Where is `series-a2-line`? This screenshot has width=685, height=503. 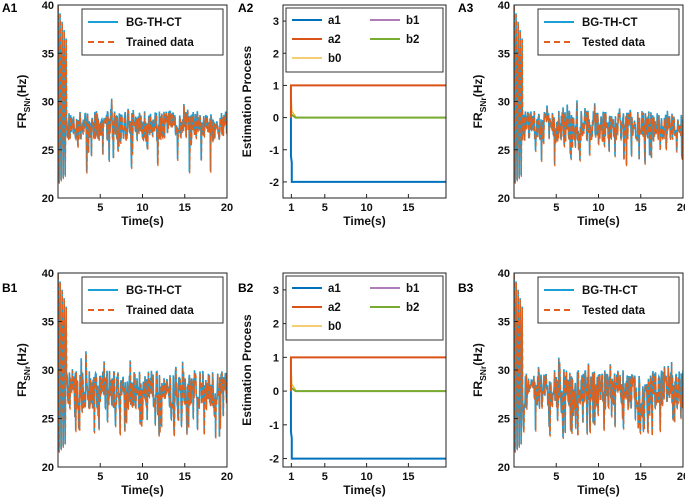 series-a2-line is located at coordinates (367, 101).